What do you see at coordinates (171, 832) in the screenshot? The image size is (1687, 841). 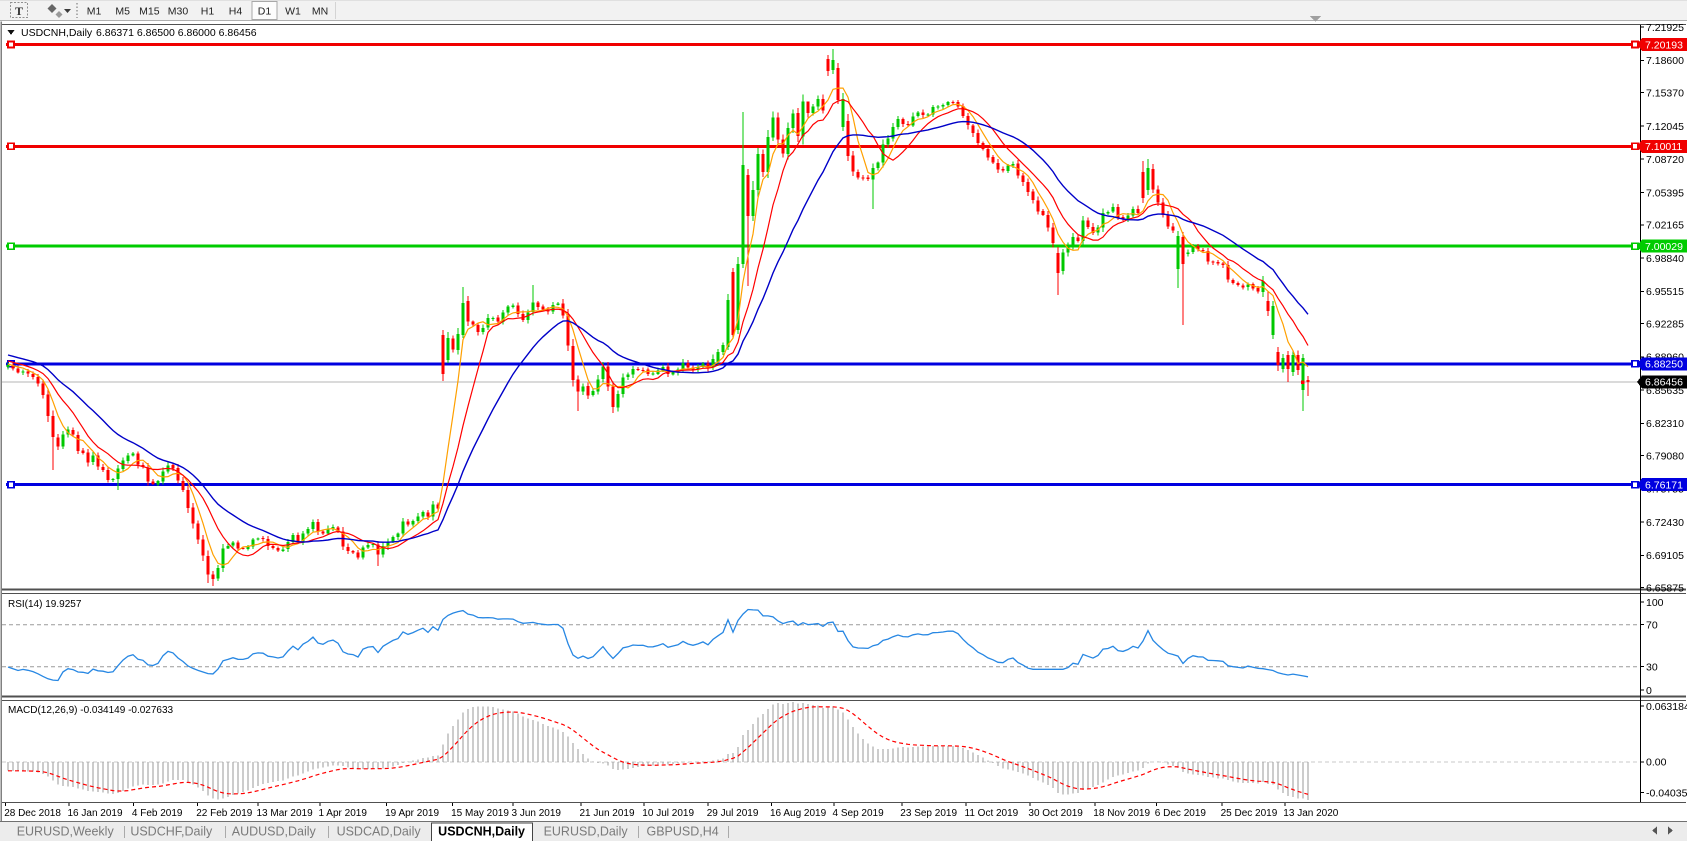 I see `svg-text: USDCHF,Daily` at bounding box center [171, 832].